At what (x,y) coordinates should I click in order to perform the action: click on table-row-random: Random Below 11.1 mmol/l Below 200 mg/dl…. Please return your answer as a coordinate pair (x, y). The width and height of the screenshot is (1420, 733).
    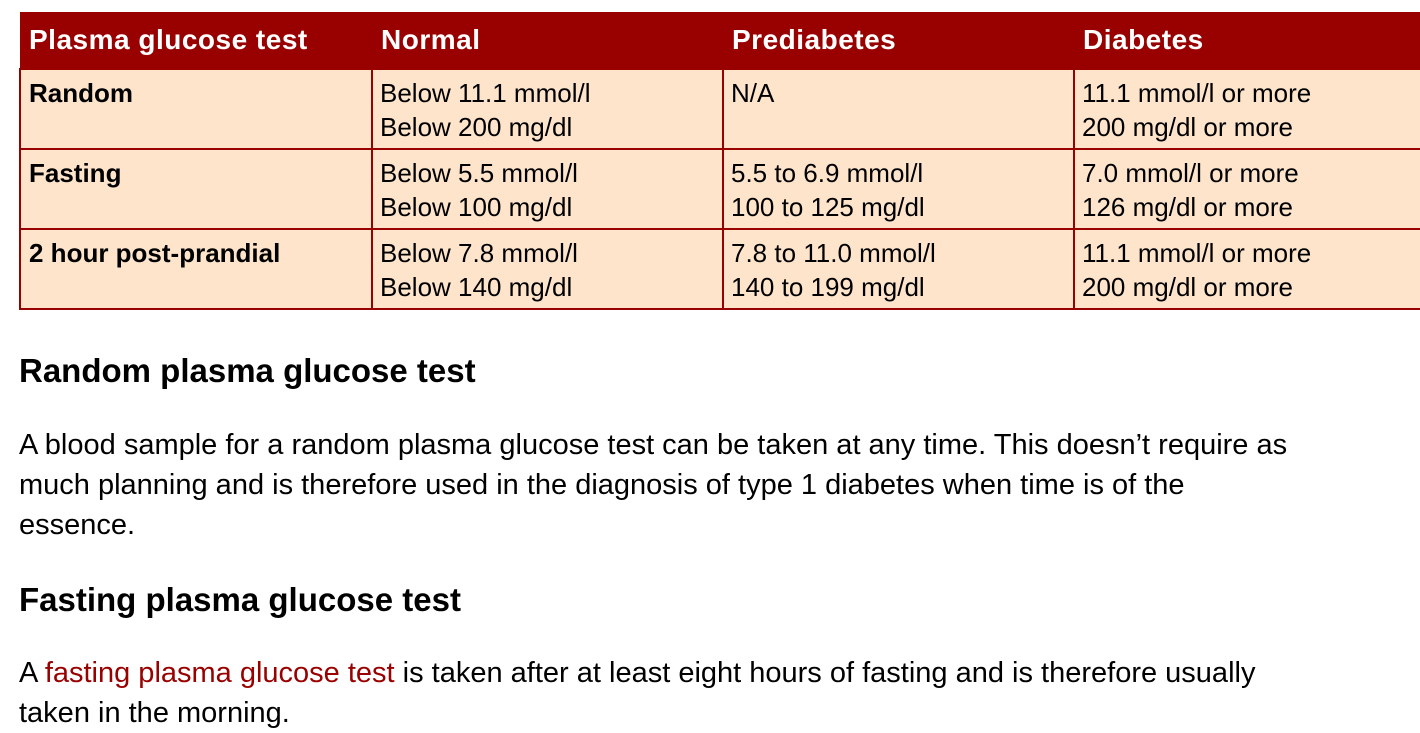
    Looking at the image, I should click on (719, 109).